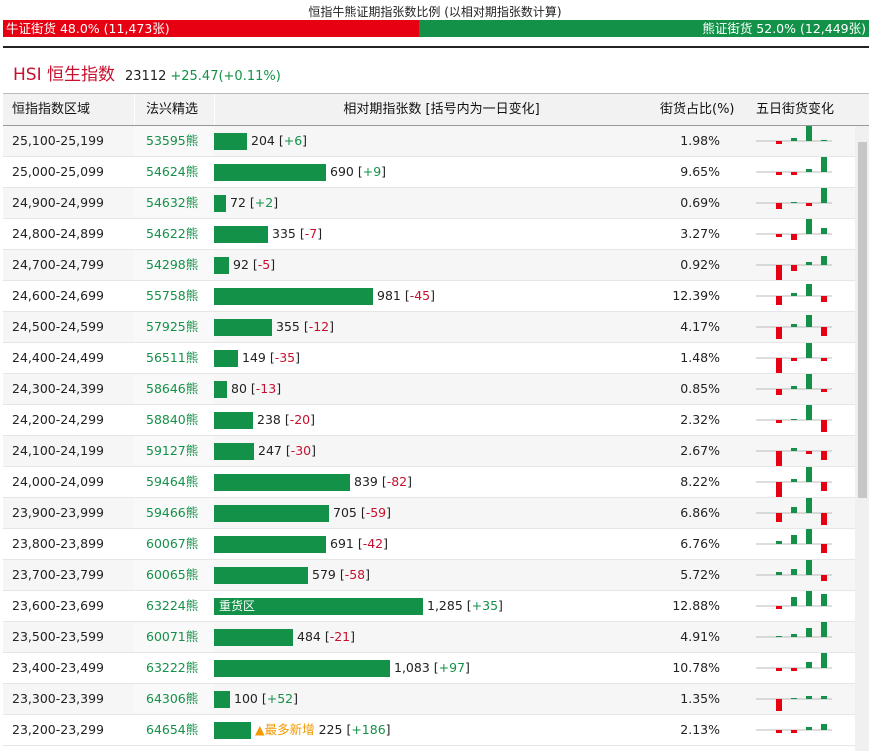 The width and height of the screenshot is (870, 751). What do you see at coordinates (172, 233) in the screenshot?
I see `warrant-code-link: 54622熊` at bounding box center [172, 233].